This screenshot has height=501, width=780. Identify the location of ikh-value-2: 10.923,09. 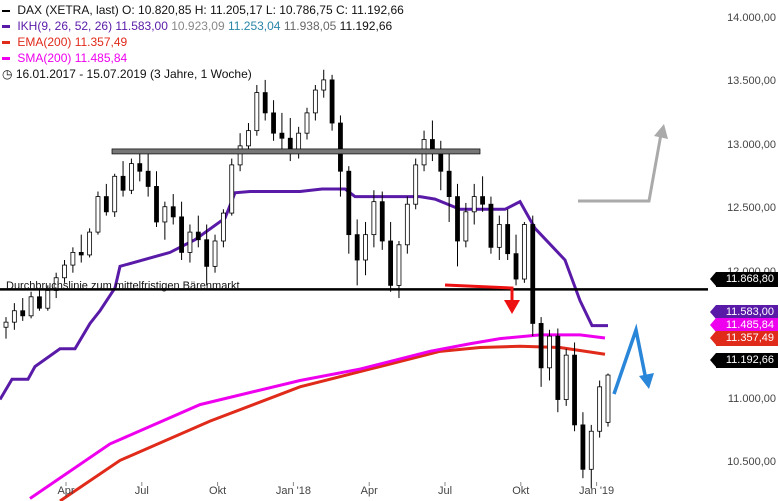
(198, 26).